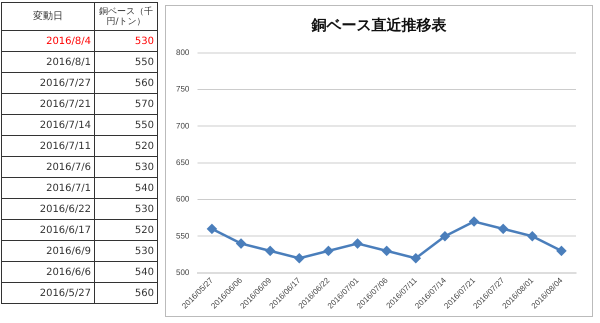 Image resolution: width=600 pixels, height=323 pixels. I want to click on category-label: 2016/7/27, so click(48, 83).